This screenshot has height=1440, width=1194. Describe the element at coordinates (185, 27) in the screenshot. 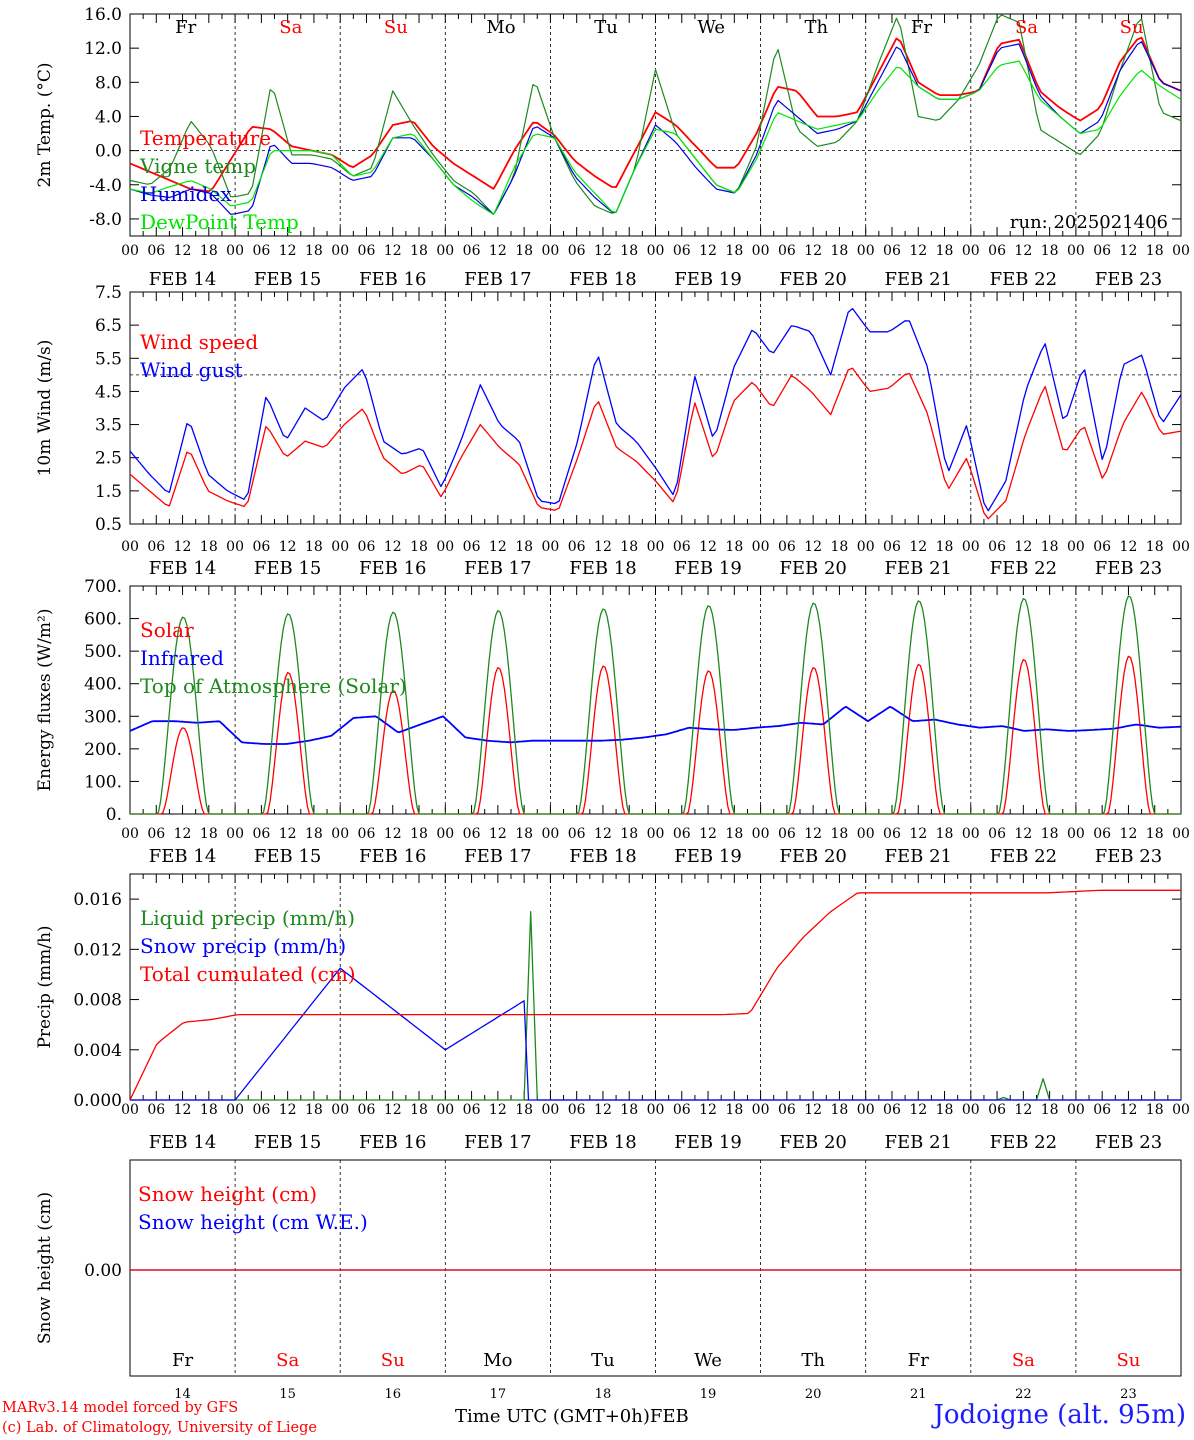

I see `day-name: Fr` at that location.